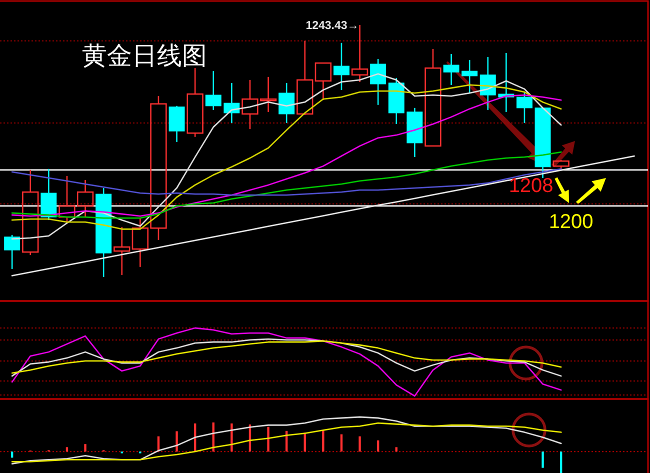 Image resolution: width=650 pixels, height=473 pixels. What do you see at coordinates (332, 26) in the screenshot?
I see `annotation: 1243.43→` at bounding box center [332, 26].